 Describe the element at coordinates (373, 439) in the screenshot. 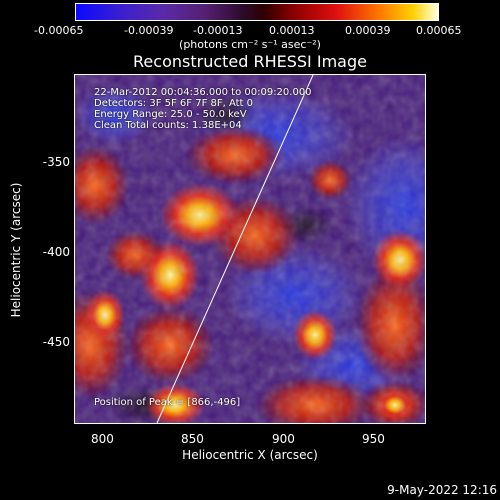

I see `x-tick: 950` at that location.